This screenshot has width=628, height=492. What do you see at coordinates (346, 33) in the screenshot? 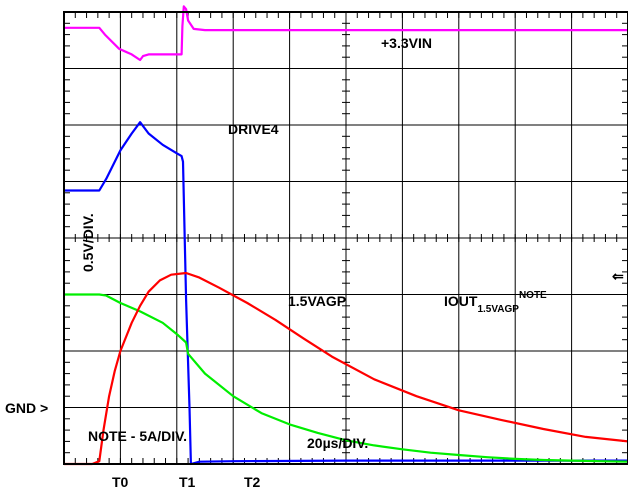
I see `trace-3-3vin` at bounding box center [346, 33].